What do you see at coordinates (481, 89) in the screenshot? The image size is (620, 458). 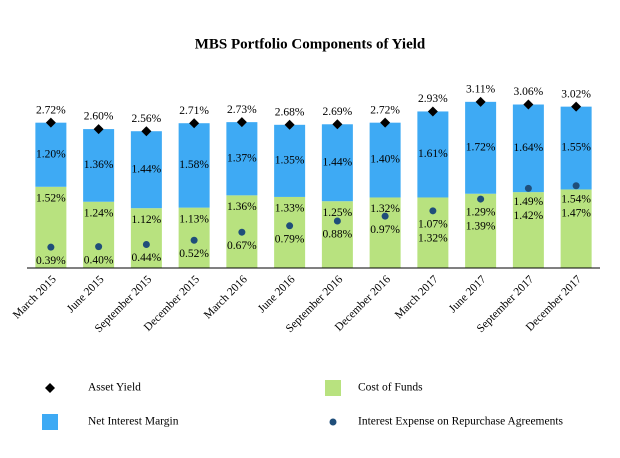 I see `value-label: 3.11%` at bounding box center [481, 89].